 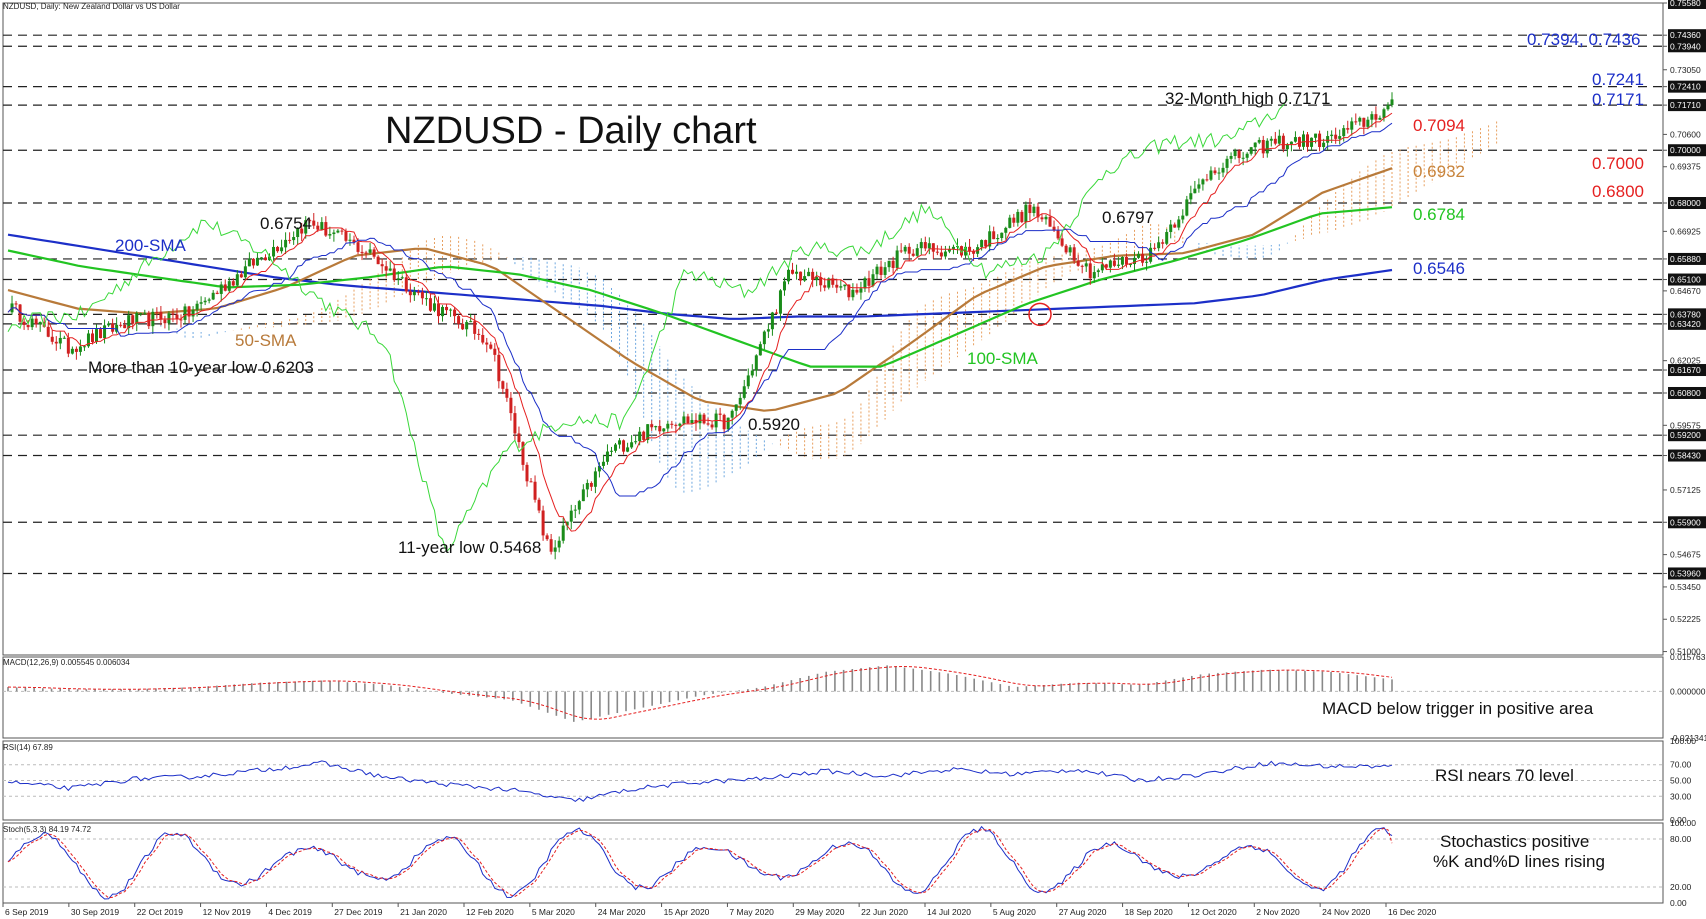 What do you see at coordinates (1083, 912) in the screenshot?
I see `x-tick-label: 27 Aug 2020` at bounding box center [1083, 912].